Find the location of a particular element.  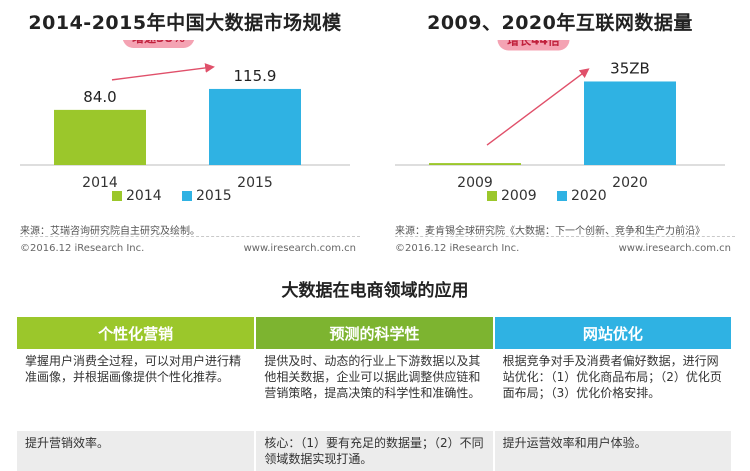

header-forecast-science: 预测的科学性 is located at coordinates (375, 333).